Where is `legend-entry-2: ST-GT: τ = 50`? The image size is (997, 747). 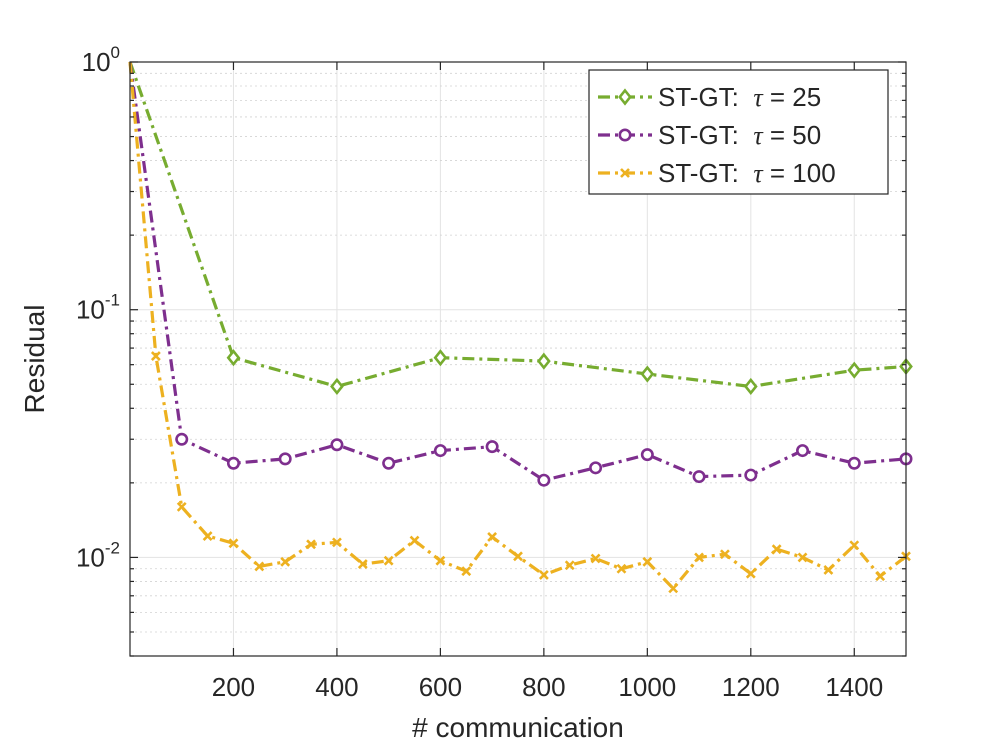
legend-entry-2: ST-GT: τ = 50 is located at coordinates (709, 135).